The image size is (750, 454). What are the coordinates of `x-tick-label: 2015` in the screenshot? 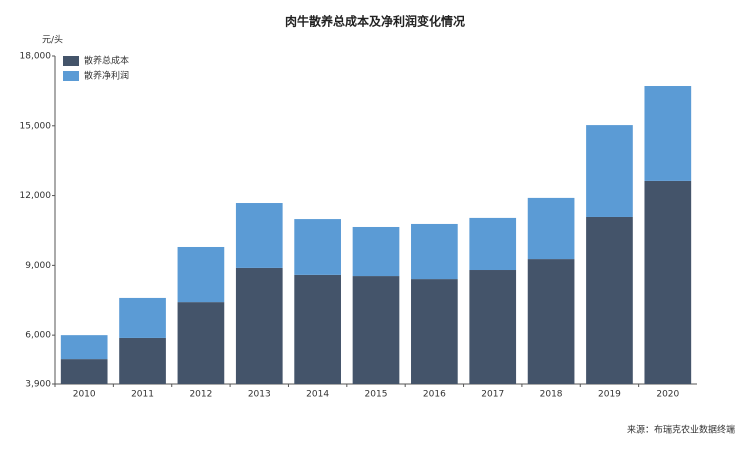 It's located at (376, 395).